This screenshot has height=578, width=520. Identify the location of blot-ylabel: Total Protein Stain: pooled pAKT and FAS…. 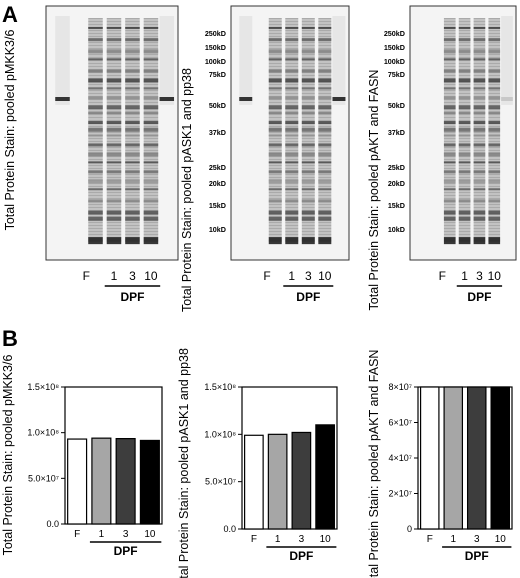
(374, 190).